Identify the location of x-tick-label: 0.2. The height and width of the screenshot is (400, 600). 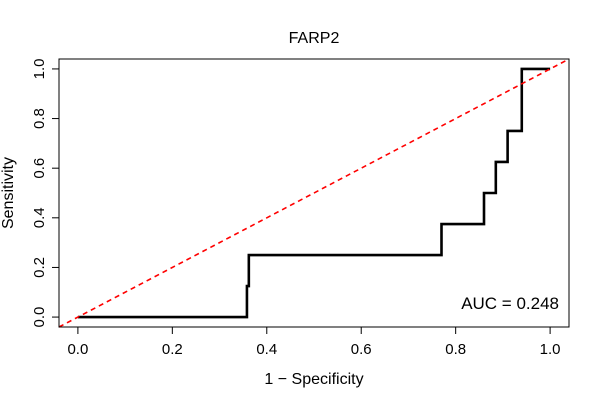
(172, 349).